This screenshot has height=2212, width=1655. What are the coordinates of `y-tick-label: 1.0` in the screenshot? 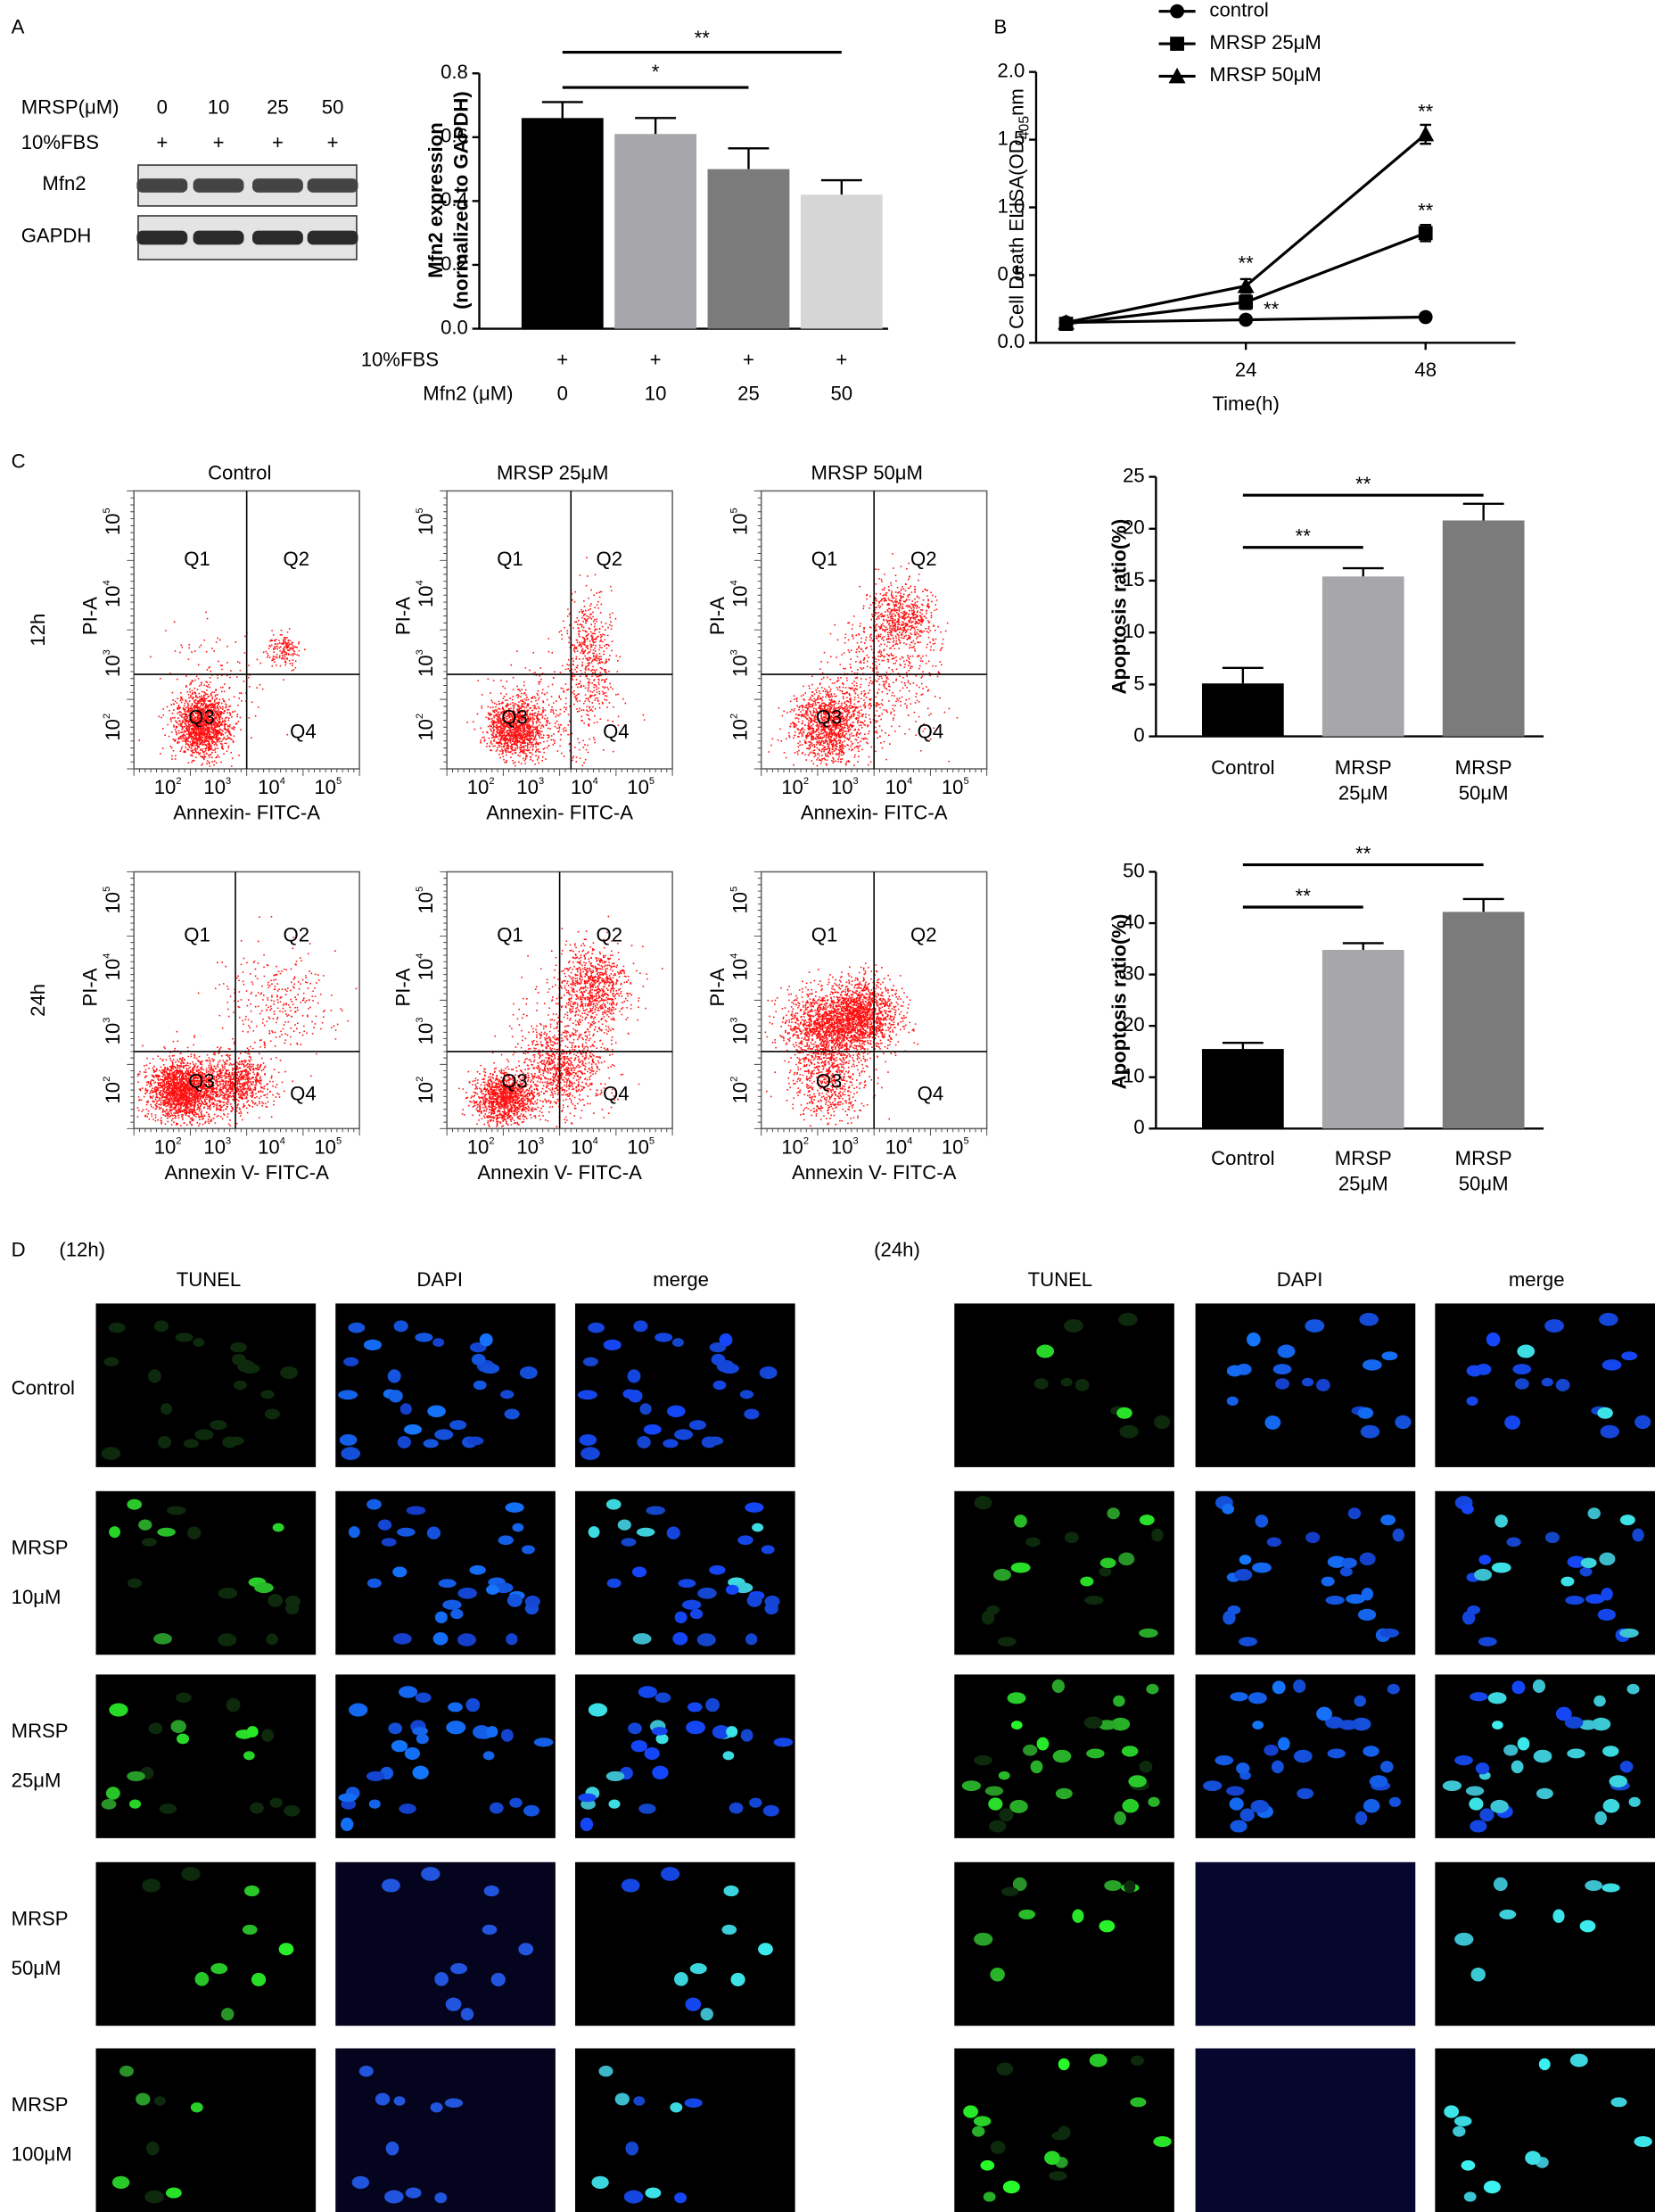 It's located at (1011, 206).